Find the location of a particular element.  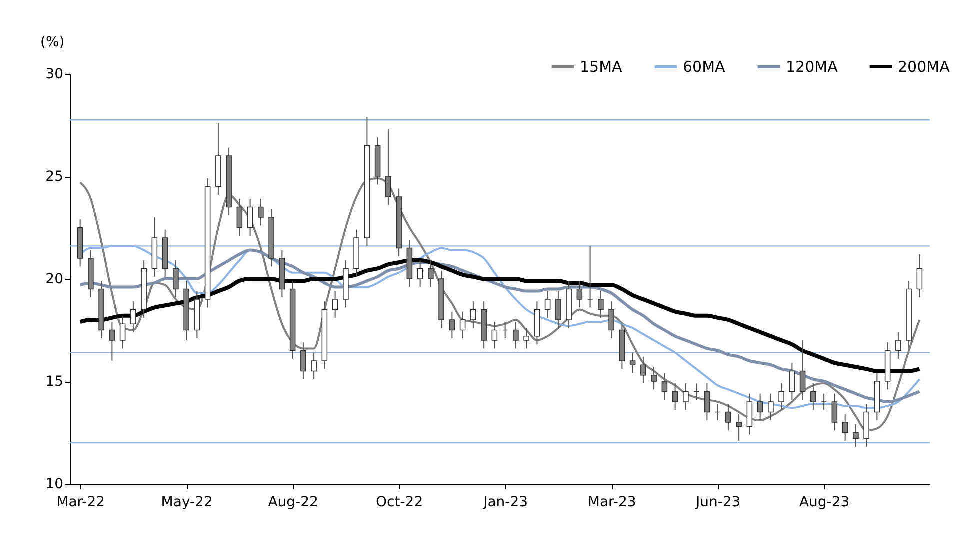

y-tick-label: 10 is located at coordinates (55, 484).